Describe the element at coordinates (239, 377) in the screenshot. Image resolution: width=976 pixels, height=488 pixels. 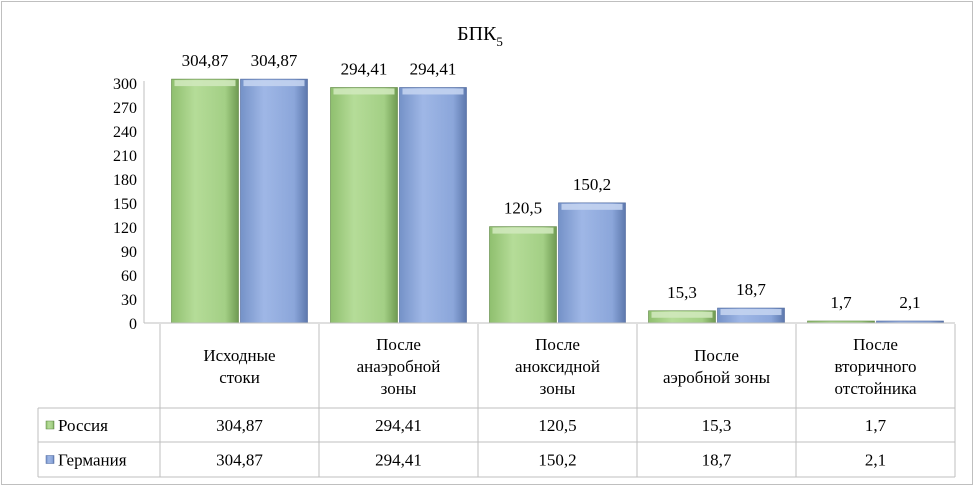
I see `category-label: стоки` at that location.